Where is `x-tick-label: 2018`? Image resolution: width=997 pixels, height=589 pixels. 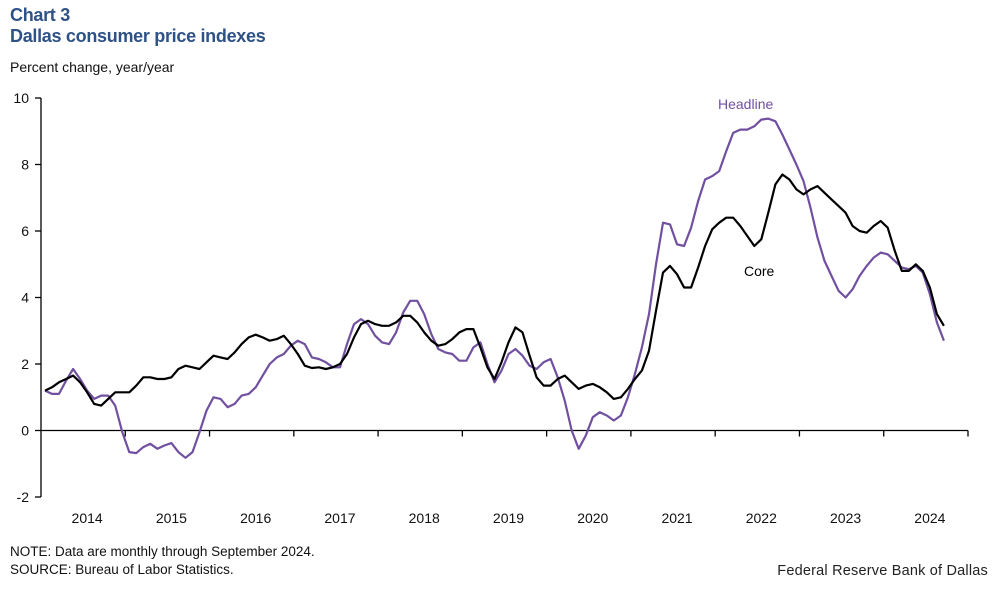
x-tick-label: 2018 is located at coordinates (424, 518).